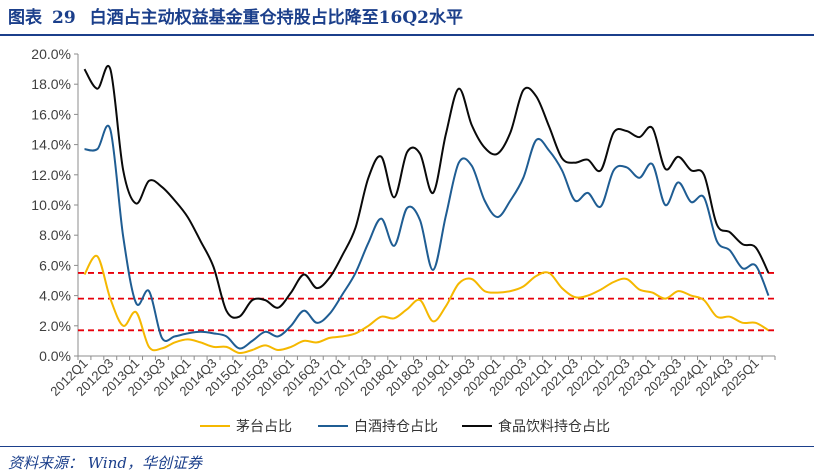 The height and width of the screenshot is (476, 814). Describe the element at coordinates (55, 326) in the screenshot. I see `y-tick-label: 2.0%` at that location.